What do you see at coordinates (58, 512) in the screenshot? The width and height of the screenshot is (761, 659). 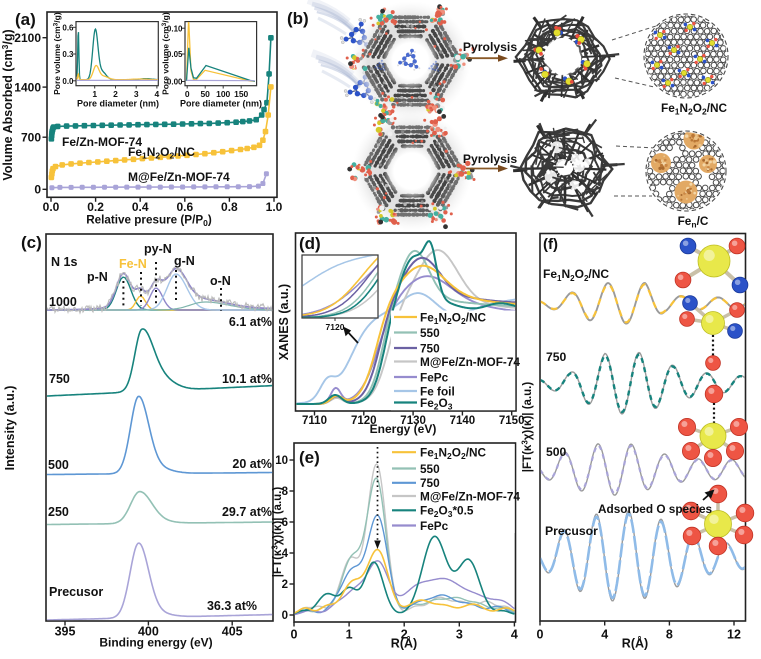 I see `svg-text: 250` at bounding box center [58, 512].